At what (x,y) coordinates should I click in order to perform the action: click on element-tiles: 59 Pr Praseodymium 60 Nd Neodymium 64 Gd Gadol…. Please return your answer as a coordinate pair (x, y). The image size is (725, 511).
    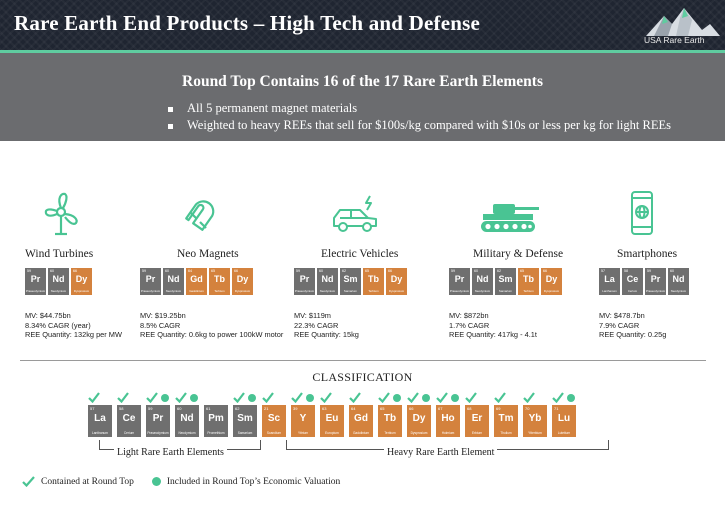
    Looking at the image, I should click on (196, 281).